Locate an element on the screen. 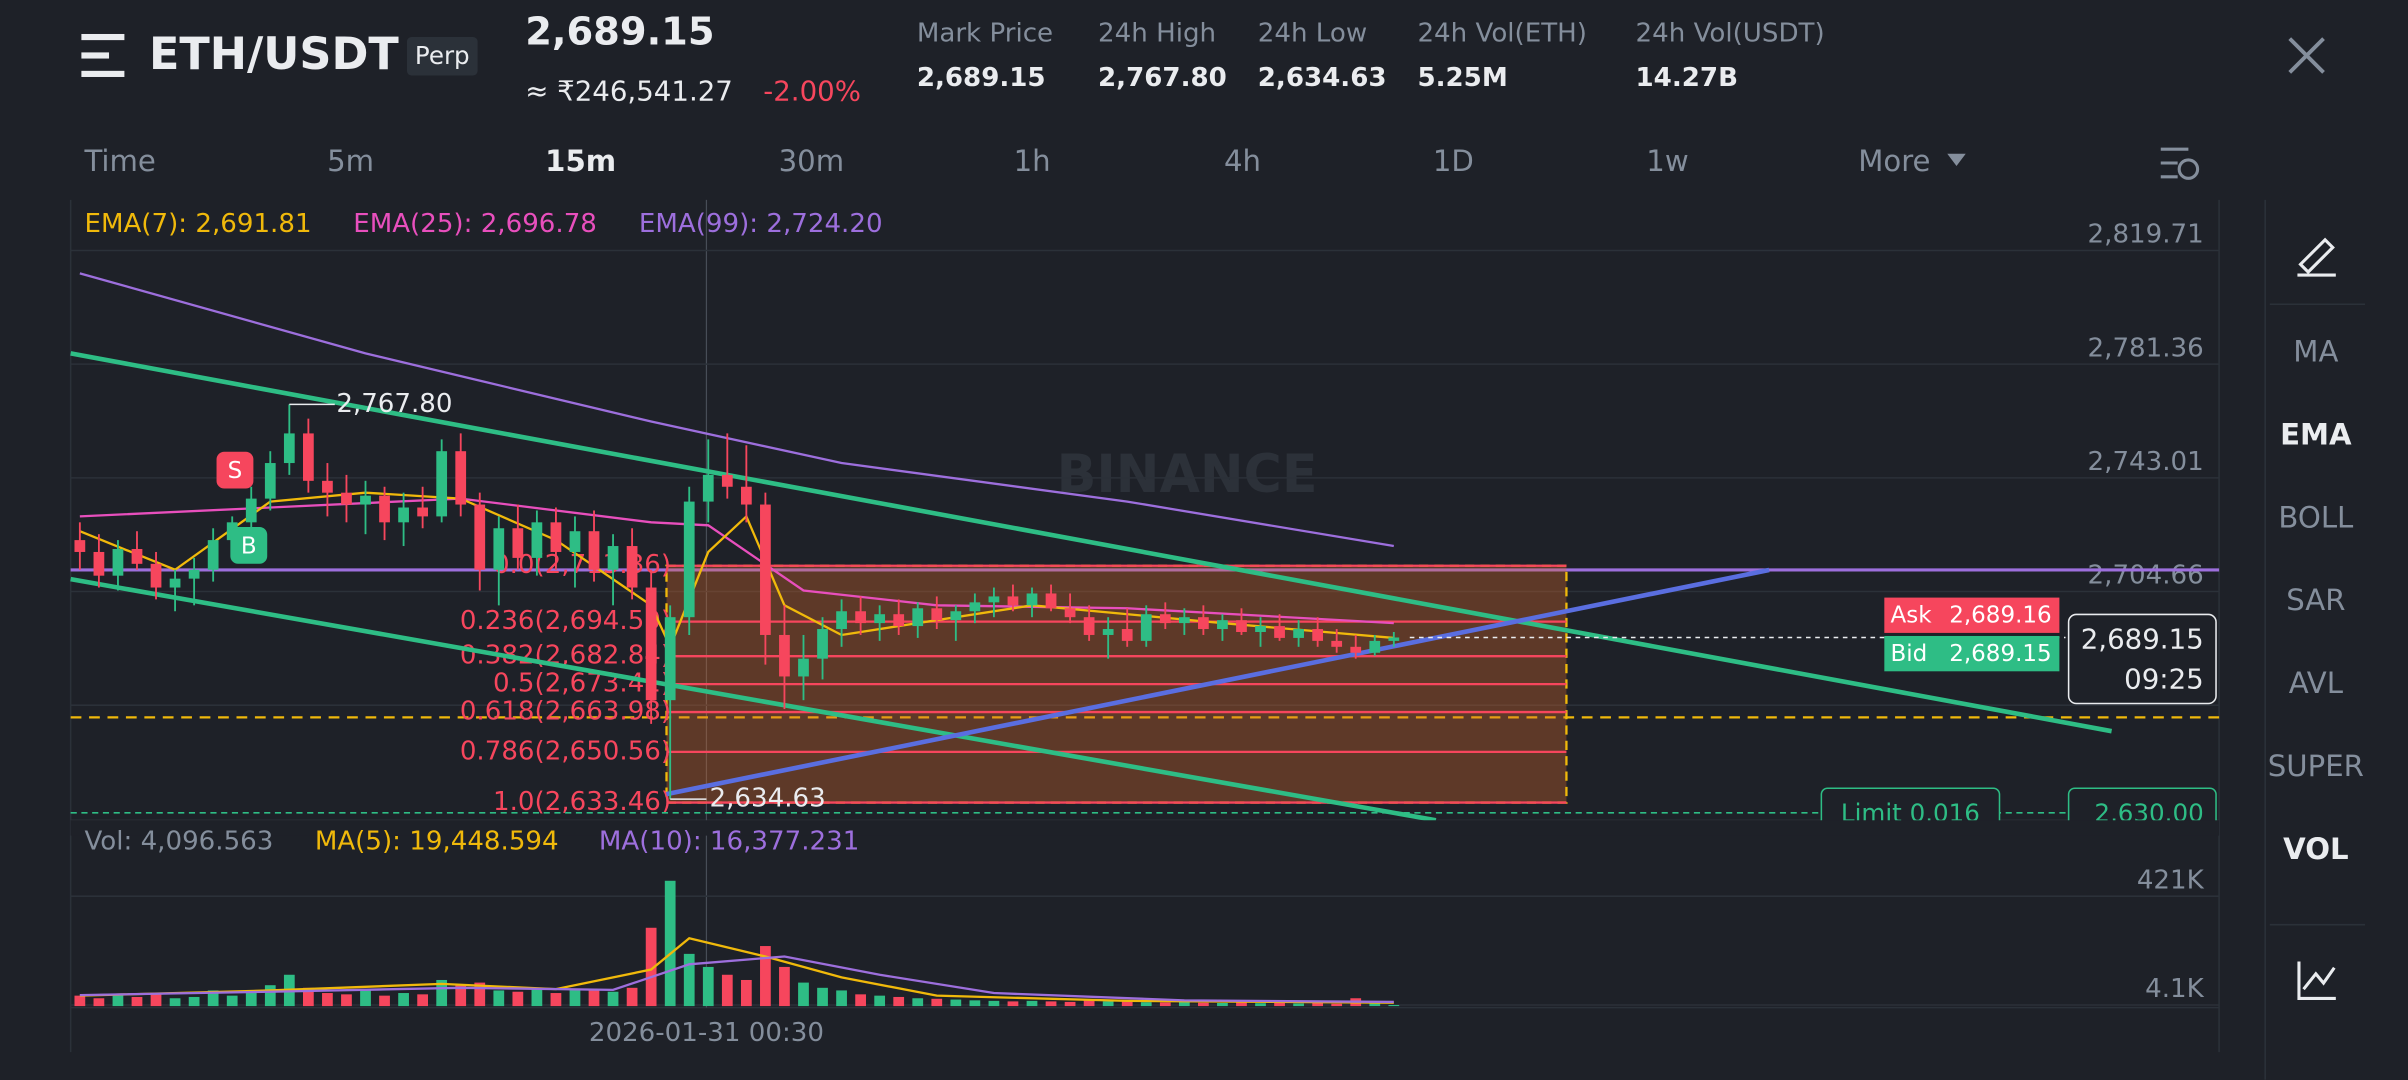  settings-icon is located at coordinates (2180, 163).